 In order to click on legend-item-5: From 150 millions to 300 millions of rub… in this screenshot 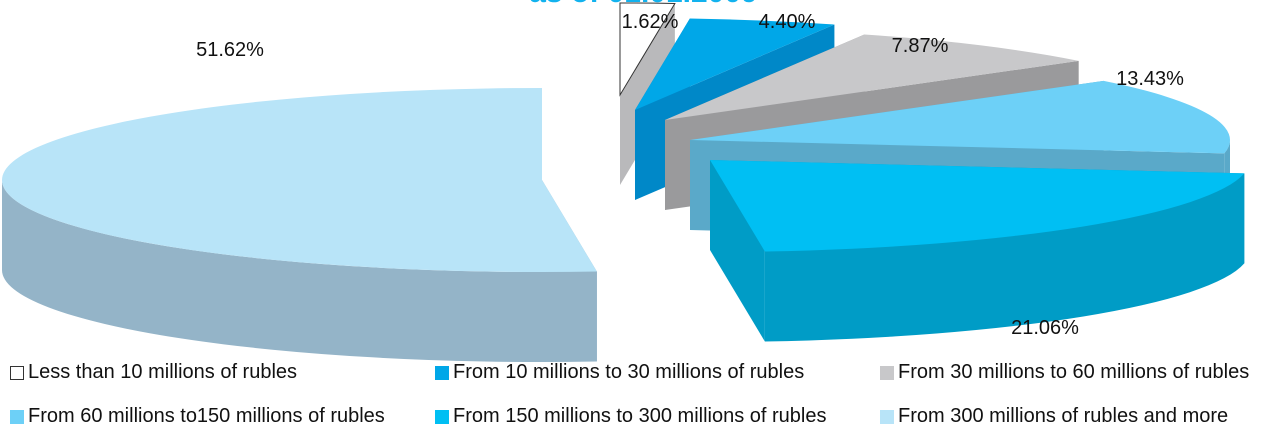, I will do `click(631, 416)`.